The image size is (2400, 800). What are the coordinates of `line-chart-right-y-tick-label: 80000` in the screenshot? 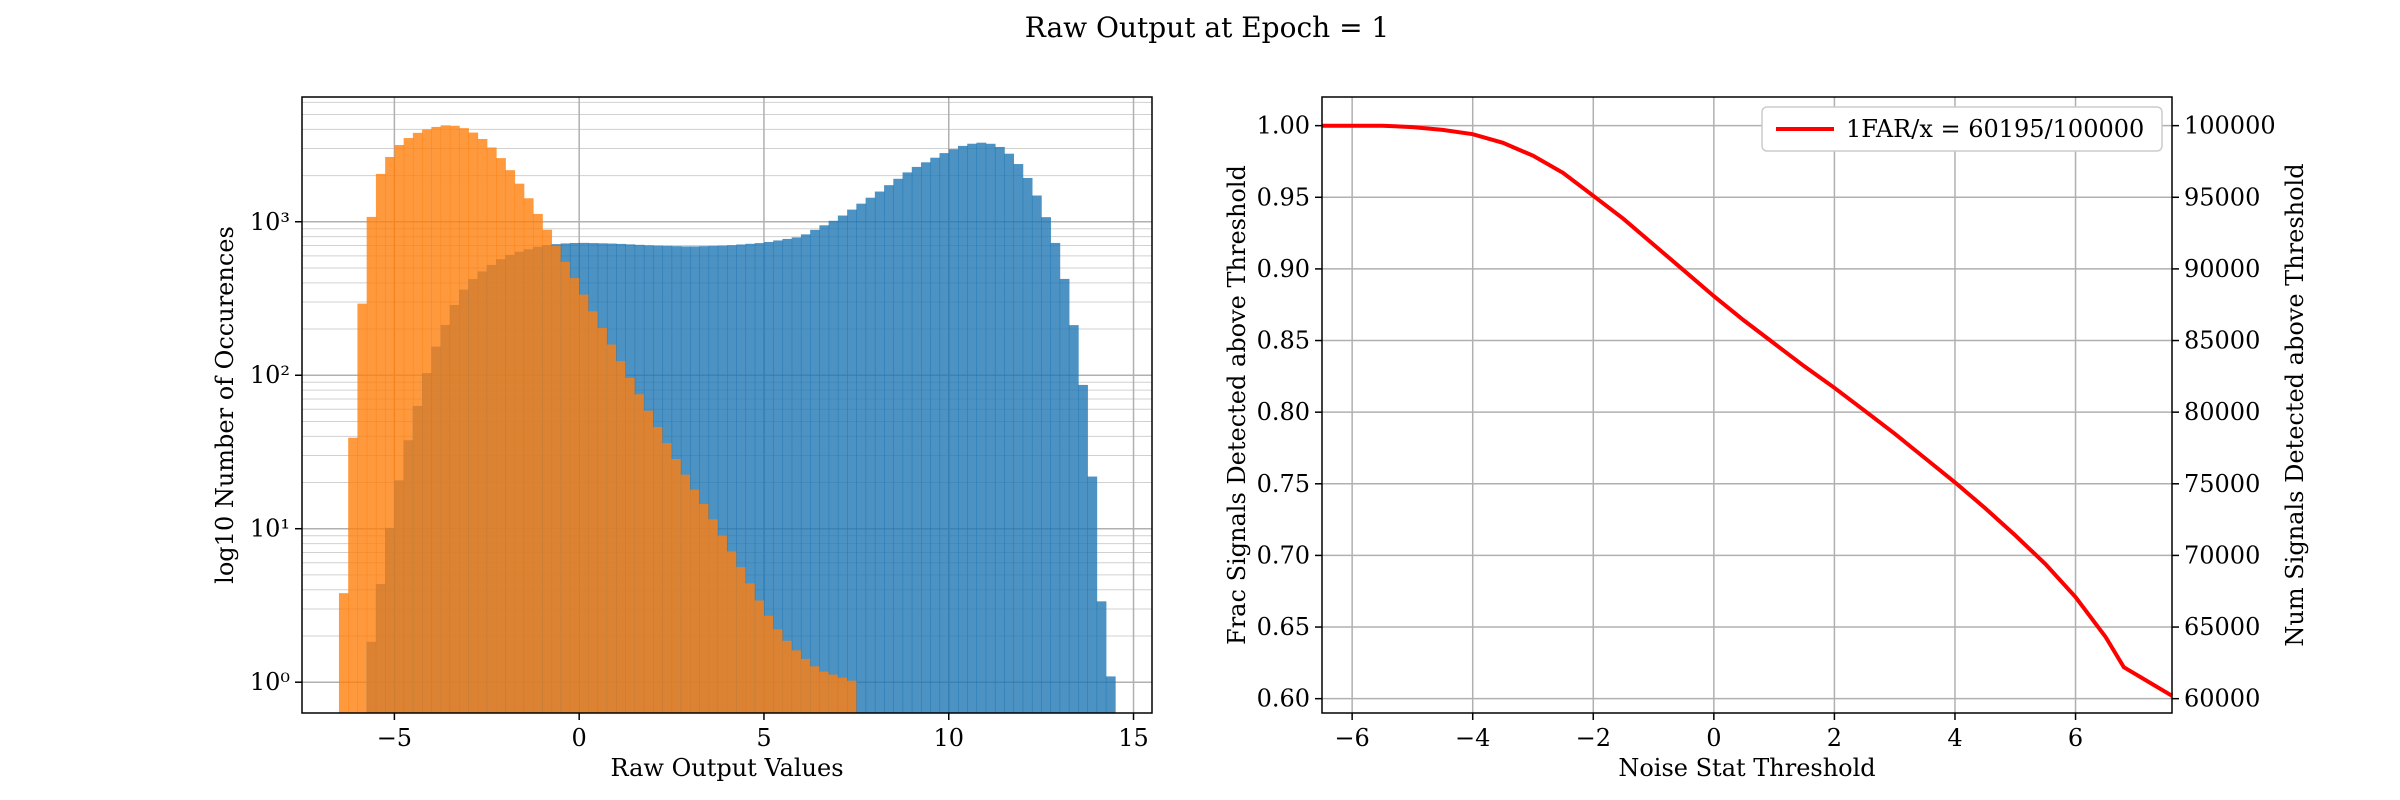 It's located at (2222, 412).